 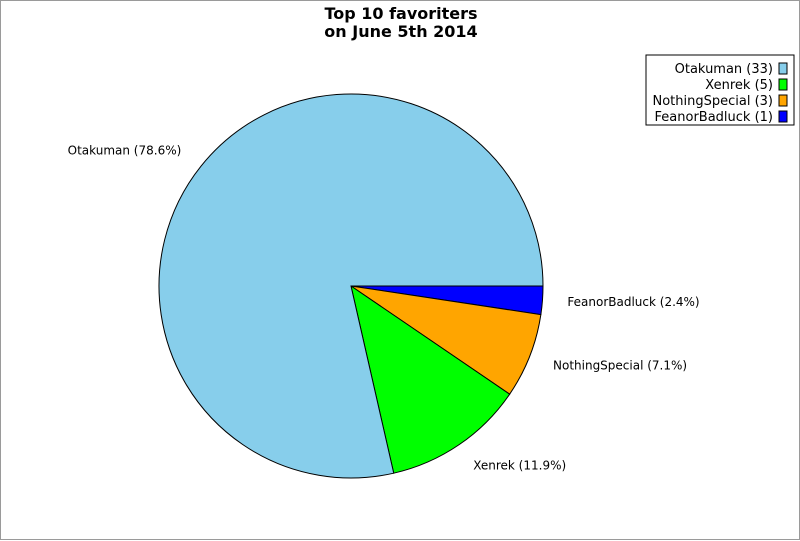 What do you see at coordinates (400, 31) in the screenshot?
I see `chart-title-line-2: on June 5th 2014` at bounding box center [400, 31].